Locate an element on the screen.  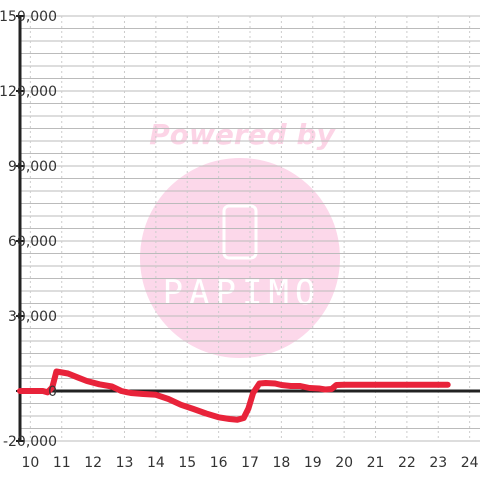
x-tick-label: 13 is located at coordinates (125, 463).